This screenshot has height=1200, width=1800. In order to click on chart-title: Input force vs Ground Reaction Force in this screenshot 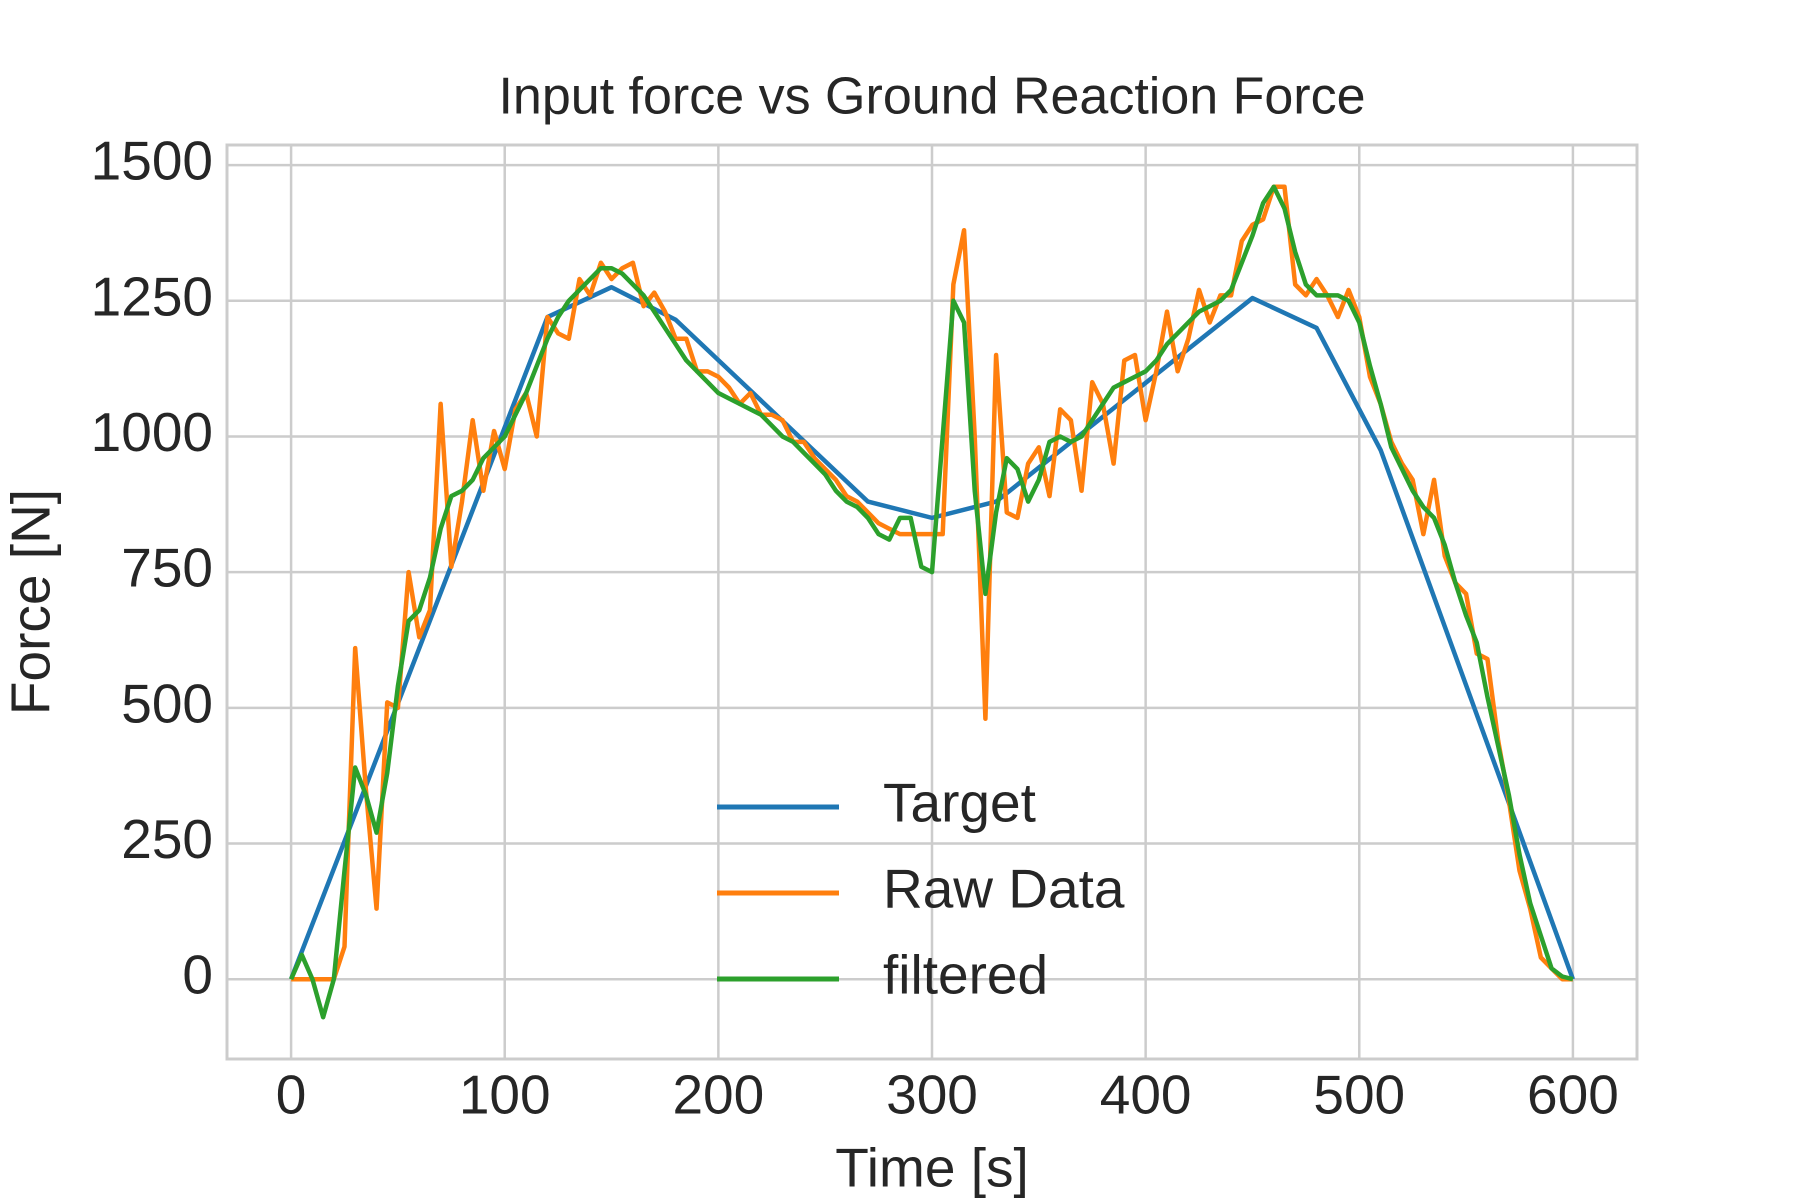, I will do `click(931, 97)`.